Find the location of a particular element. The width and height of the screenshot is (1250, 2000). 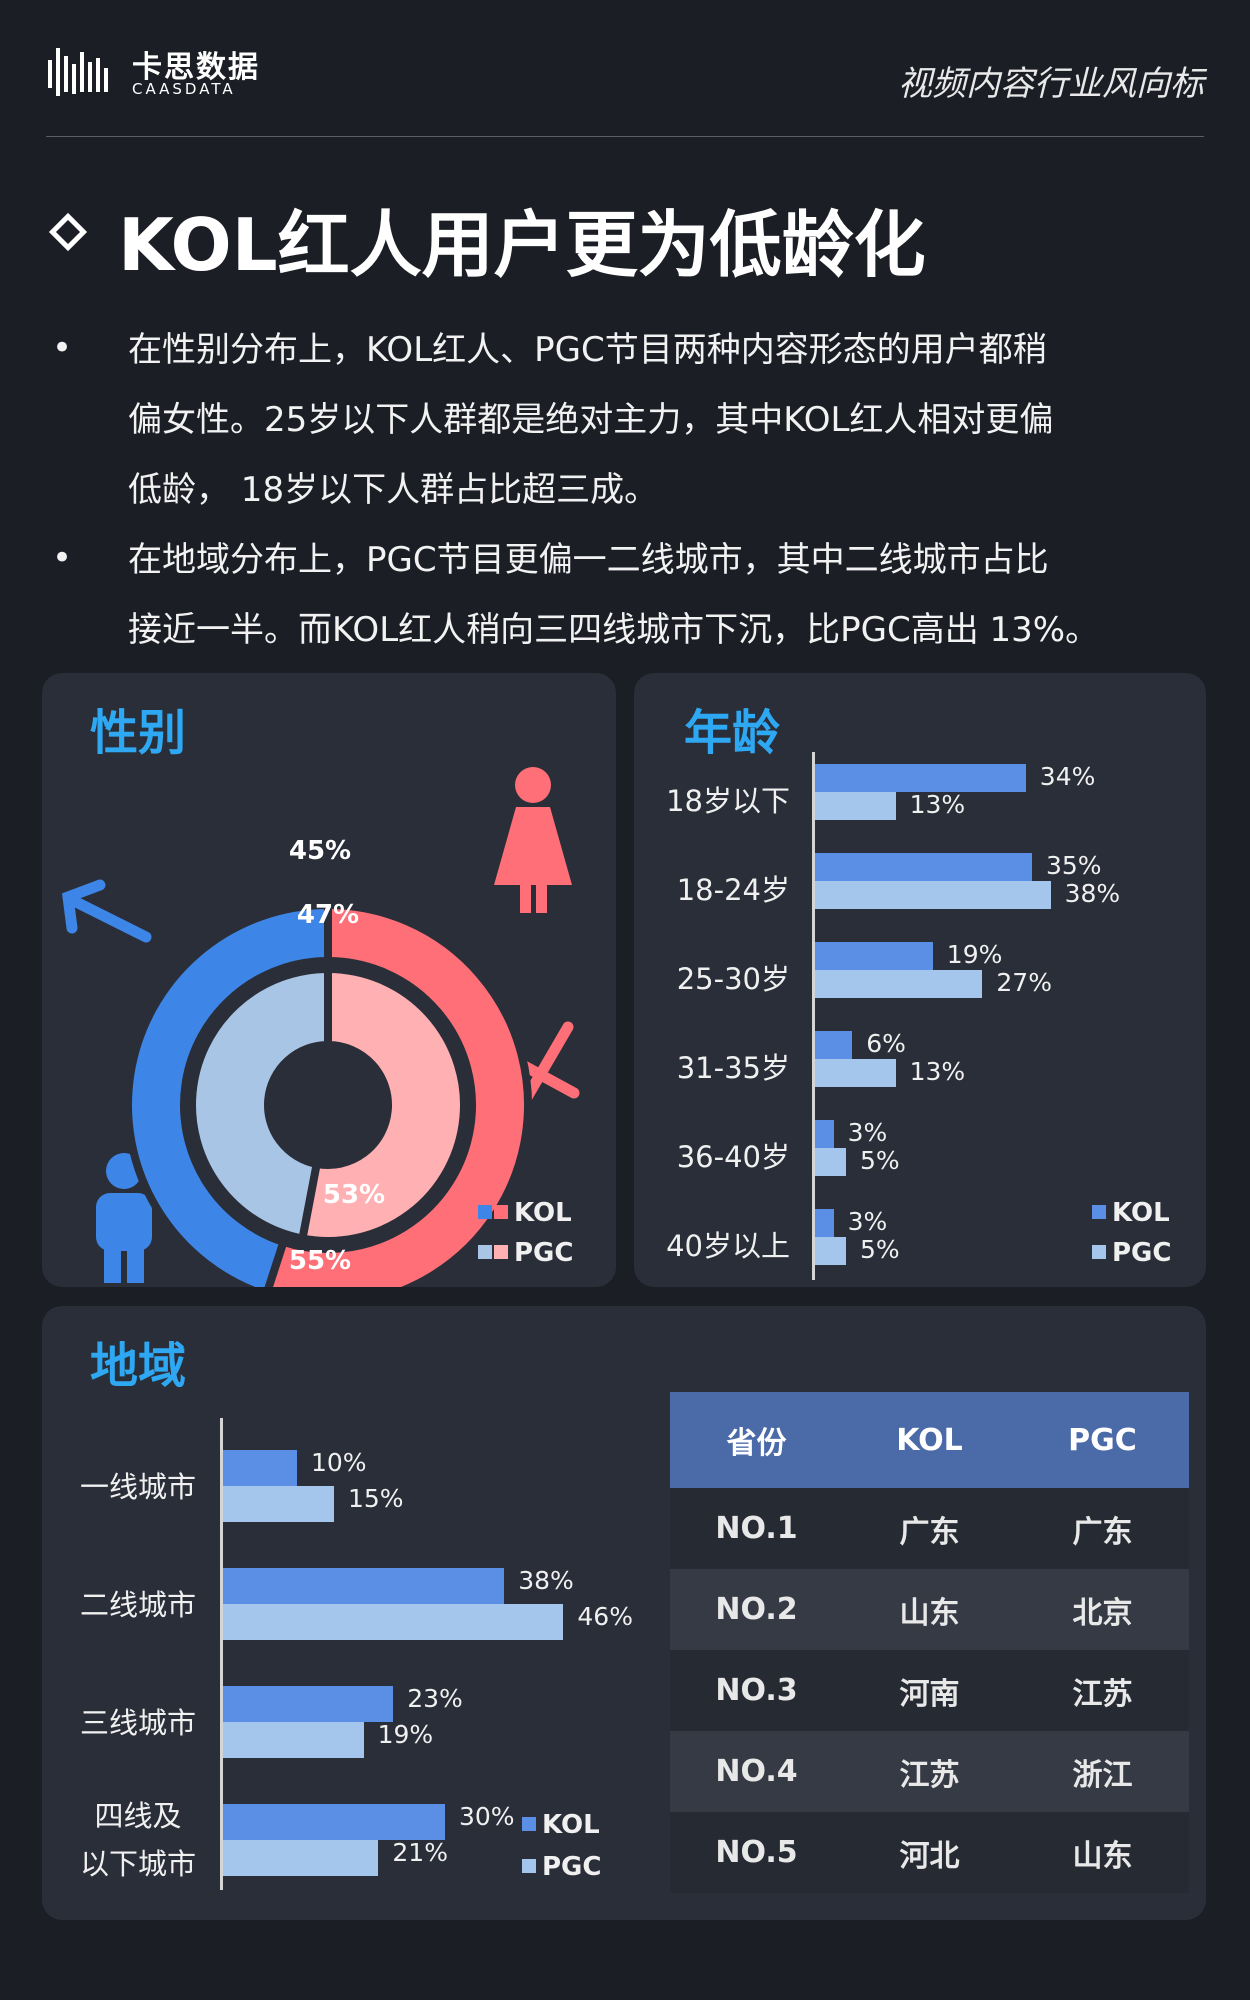

bullet-text: 低龄， 18岁以下人群占比超三成。 is located at coordinates (393, 490).